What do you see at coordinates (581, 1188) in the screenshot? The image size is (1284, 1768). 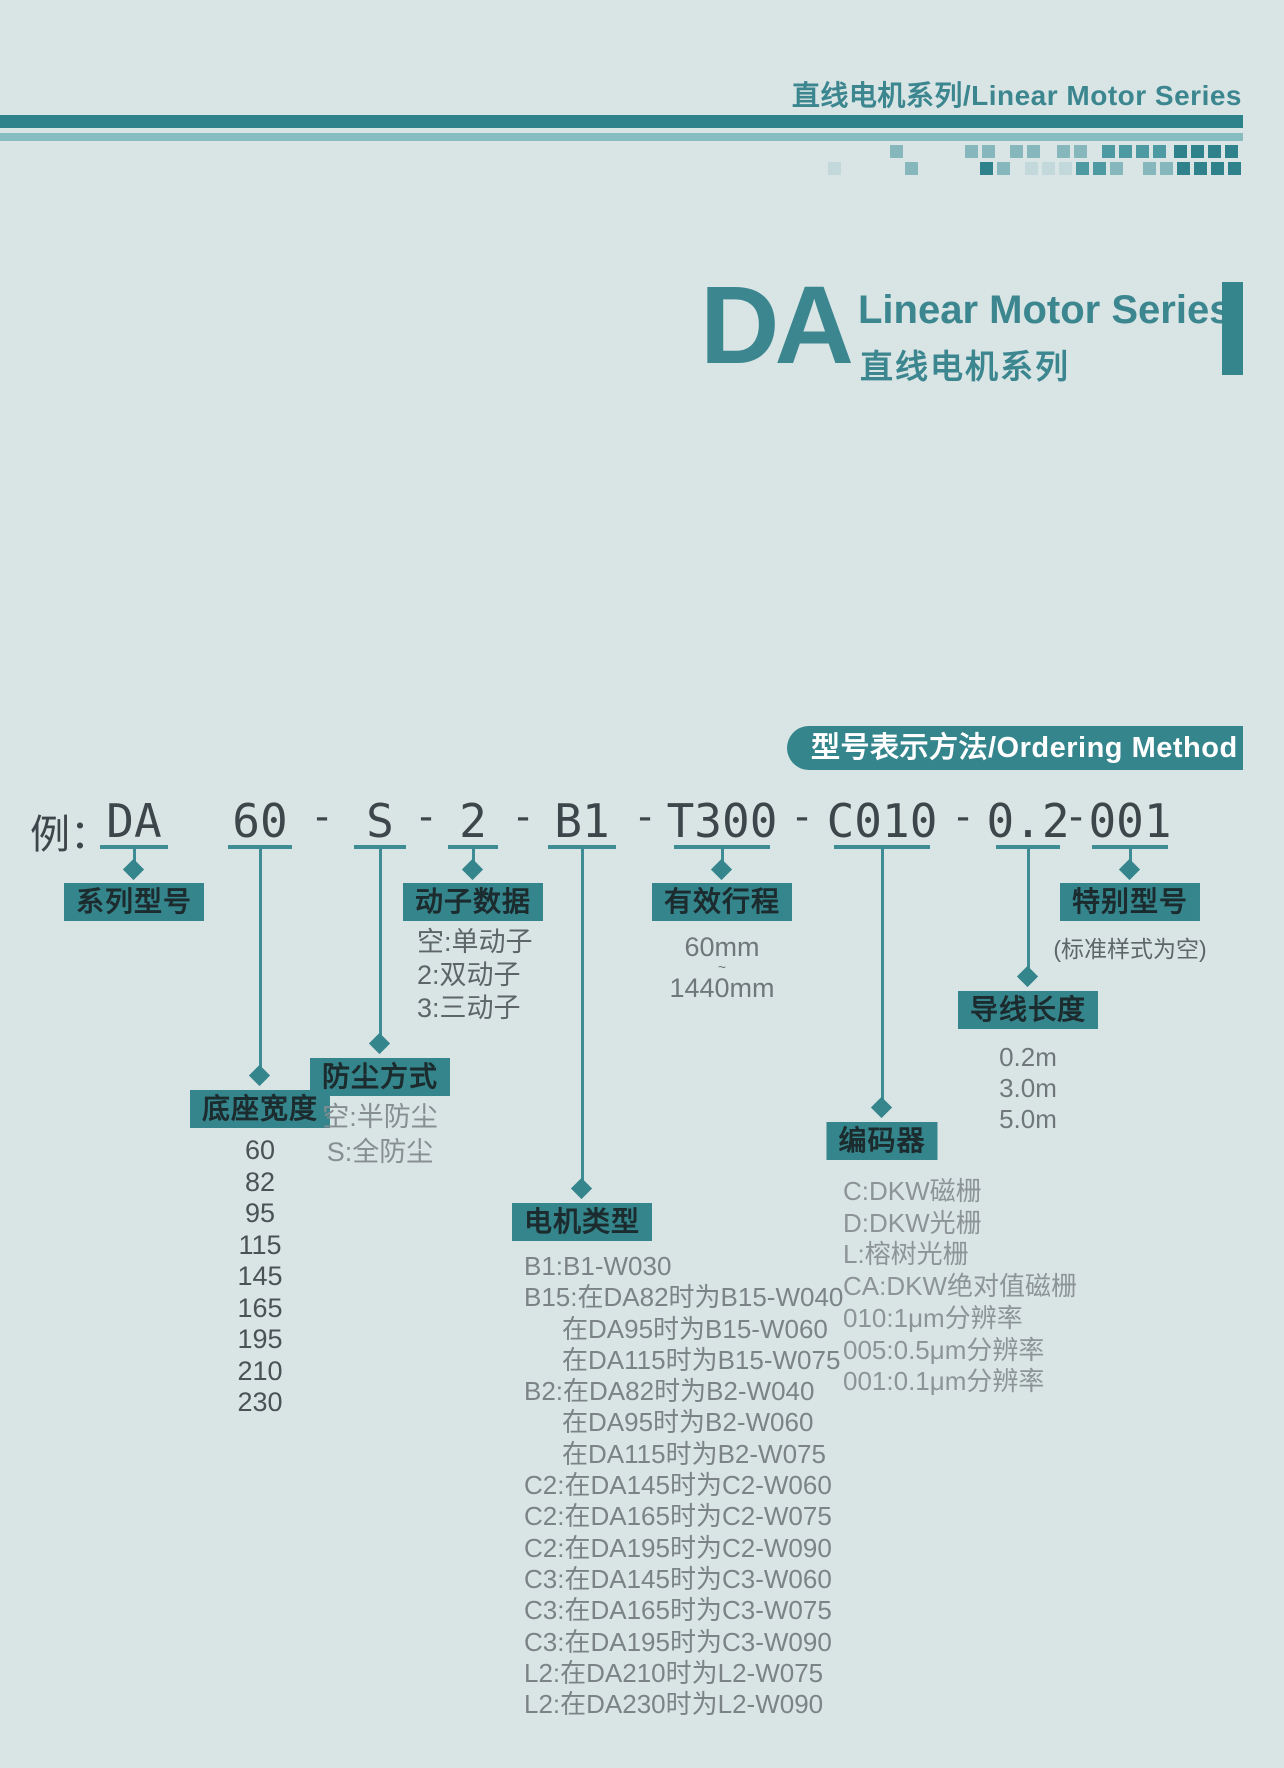 I see `diamond-motor-type` at bounding box center [581, 1188].